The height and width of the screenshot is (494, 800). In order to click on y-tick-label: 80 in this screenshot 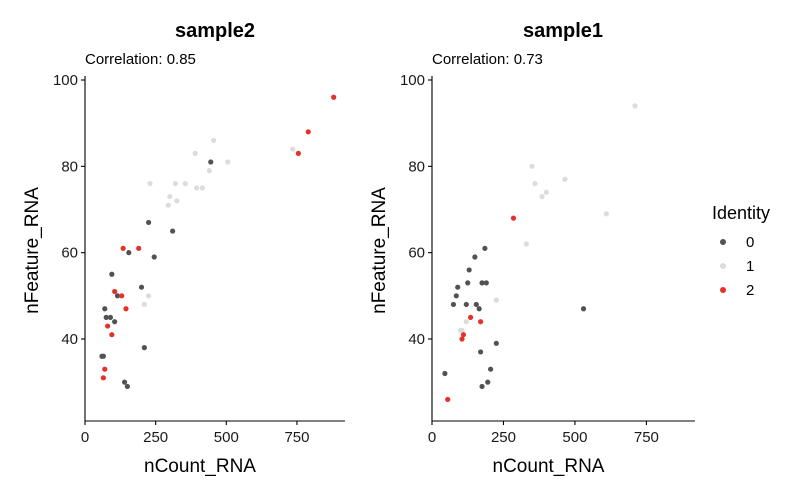, I will do `click(416, 166)`.